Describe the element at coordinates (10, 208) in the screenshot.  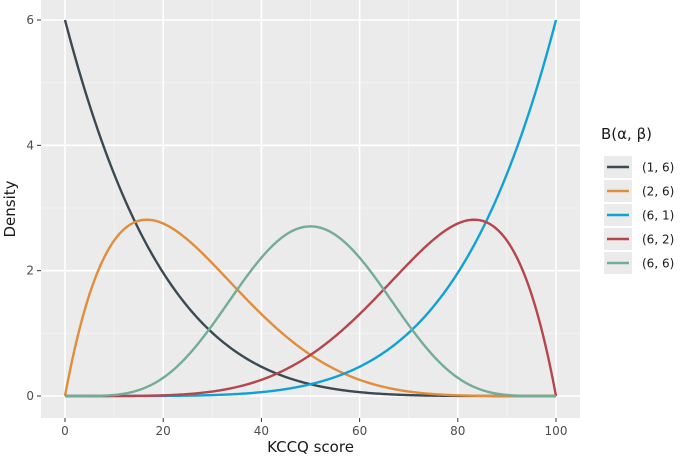
I see `y-axis-title: Density` at that location.